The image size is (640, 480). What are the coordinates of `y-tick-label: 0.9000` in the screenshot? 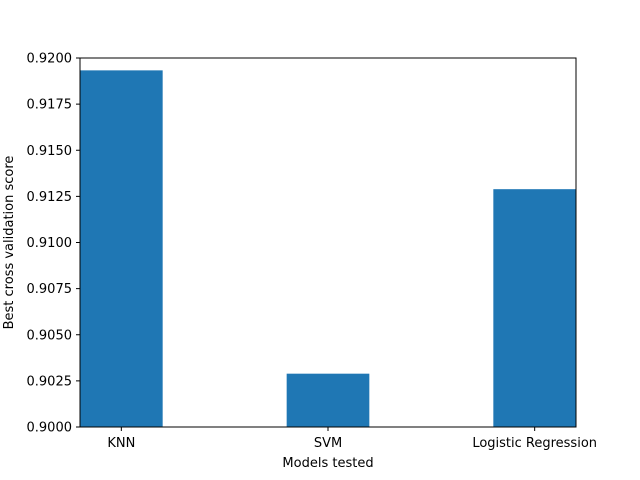 It's located at (50, 428).